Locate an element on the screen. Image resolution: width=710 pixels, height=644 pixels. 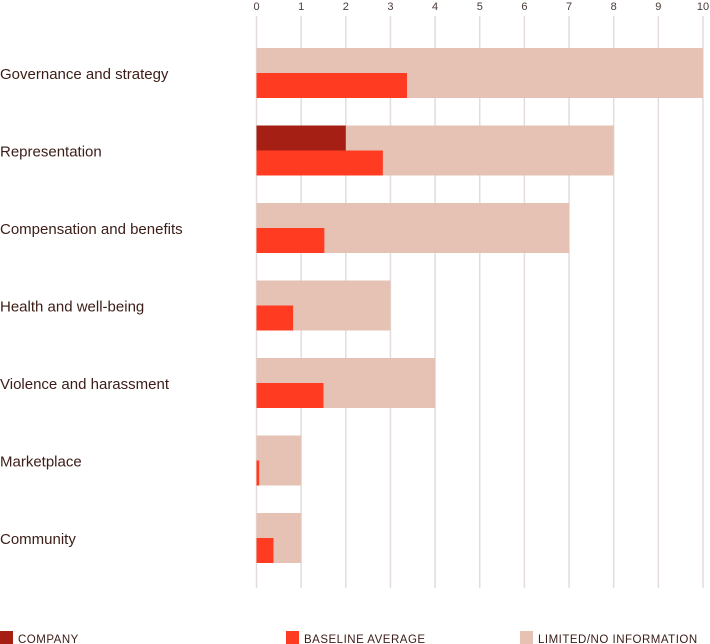
company-bar is located at coordinates (301, 138).